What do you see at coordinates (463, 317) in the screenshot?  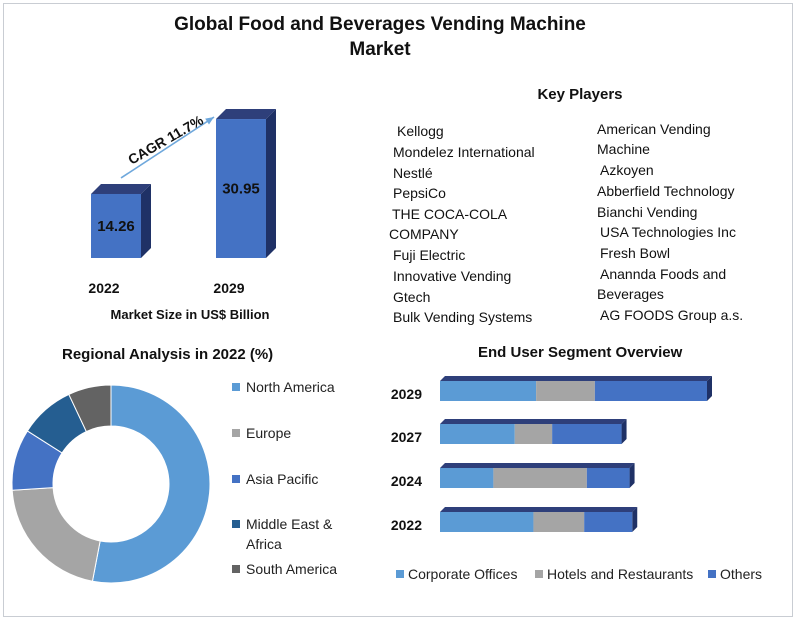 I see `key-player-left-9: Bulk Vending Systems` at bounding box center [463, 317].